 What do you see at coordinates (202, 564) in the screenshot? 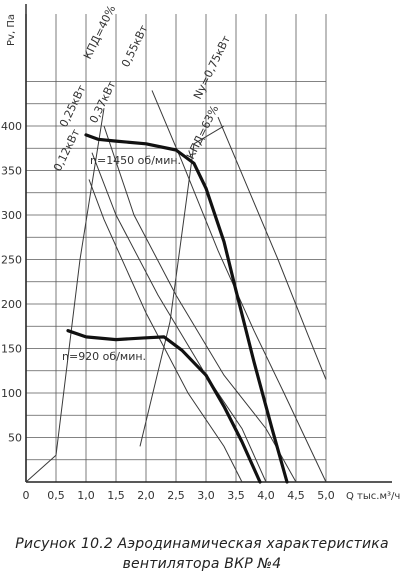
I see `caption-line-2: вентилятора ВКР №4` at bounding box center [202, 564].